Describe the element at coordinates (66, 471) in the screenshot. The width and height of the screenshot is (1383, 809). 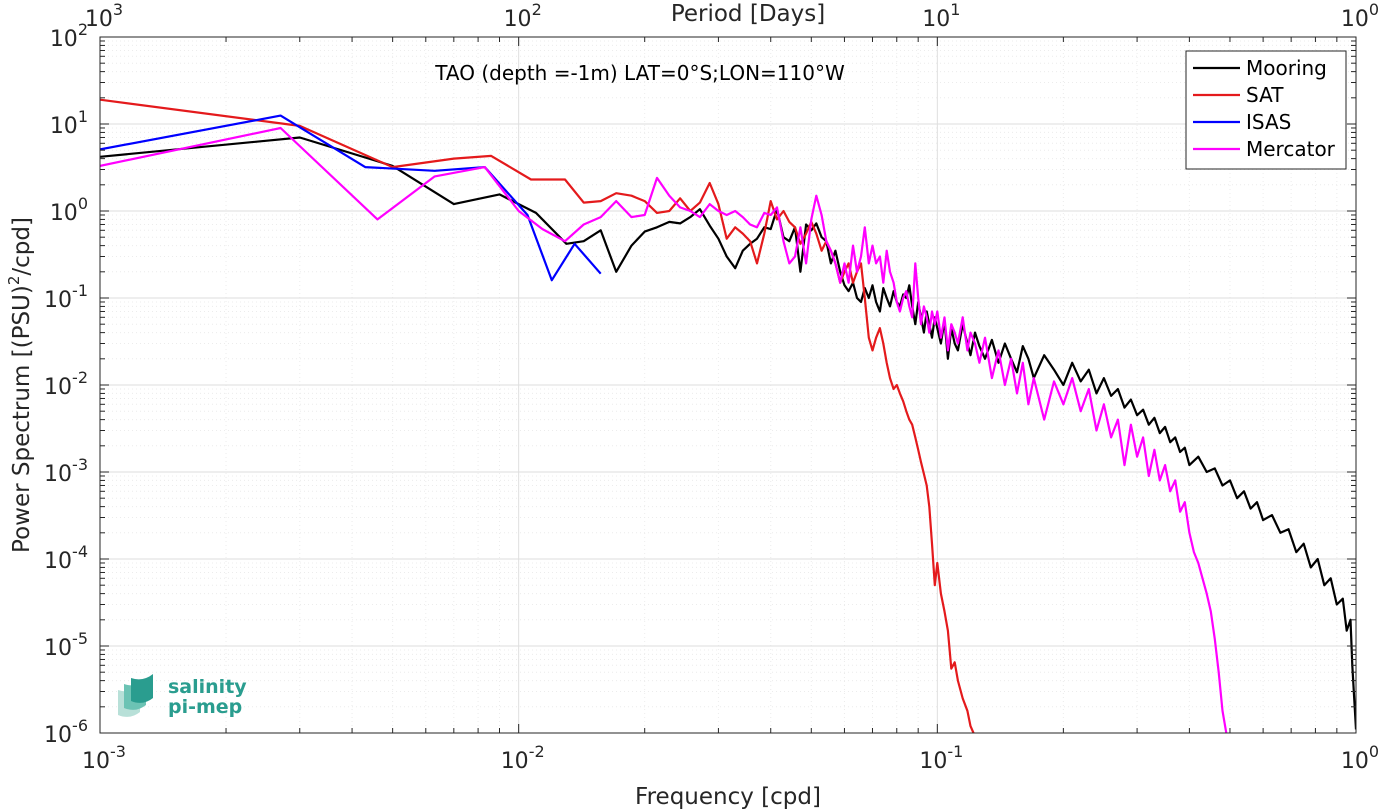
I see `y-tick-label: 10⁻³` at that location.